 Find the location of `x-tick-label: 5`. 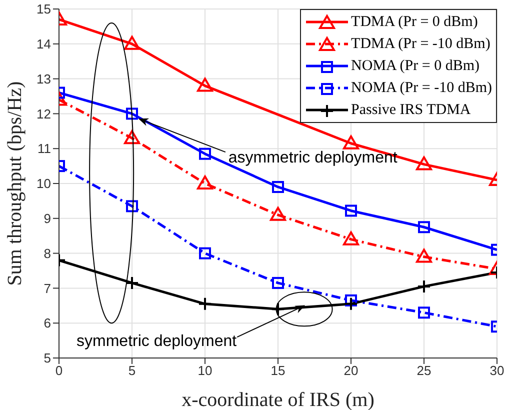

x-tick-label: 5 is located at coordinates (132, 370).